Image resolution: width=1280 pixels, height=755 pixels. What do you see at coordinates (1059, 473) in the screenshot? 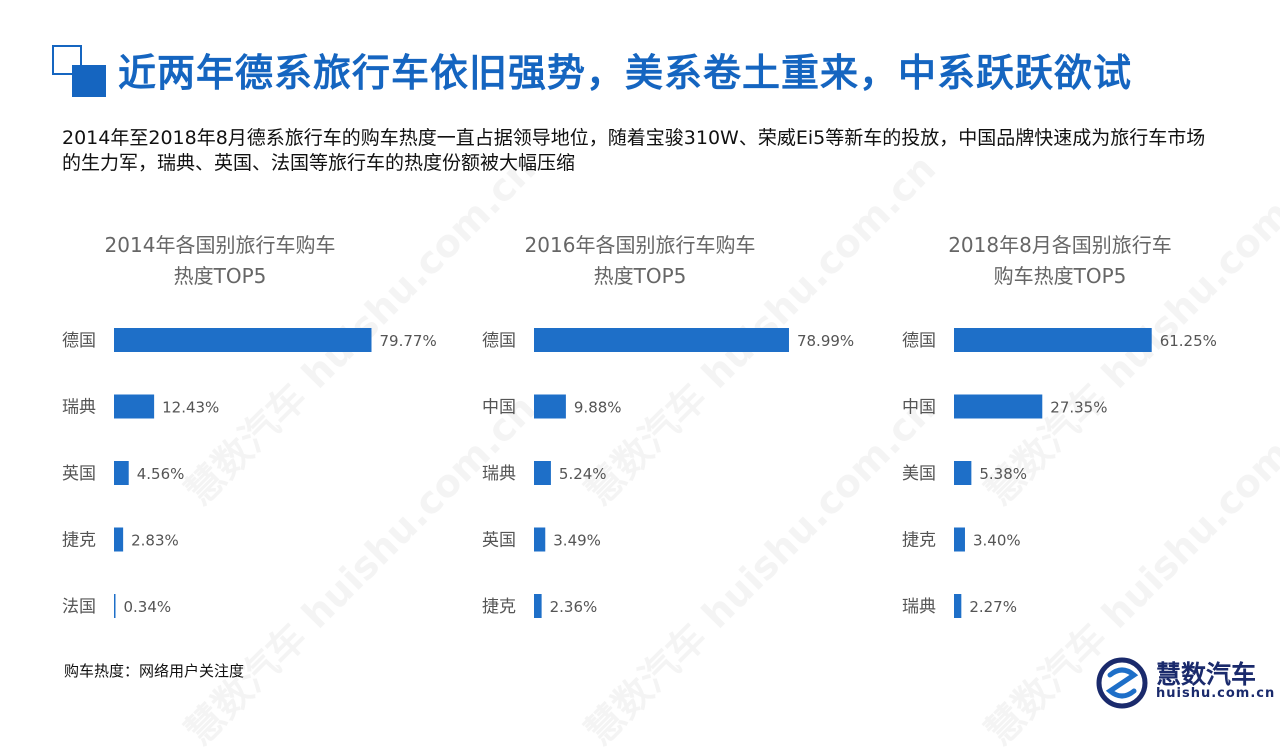
I see `bar-chart-2018: 德国 61.25% 中国 27.35% 美国 5.38% 捷克 3.40% 瑞典 2.27%` at bounding box center [1059, 473].